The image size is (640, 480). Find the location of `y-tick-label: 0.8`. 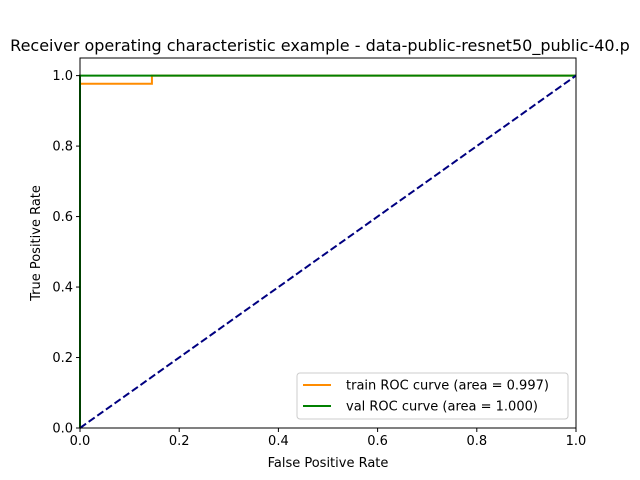

y-tick-label: 0.8 is located at coordinates (62, 147).